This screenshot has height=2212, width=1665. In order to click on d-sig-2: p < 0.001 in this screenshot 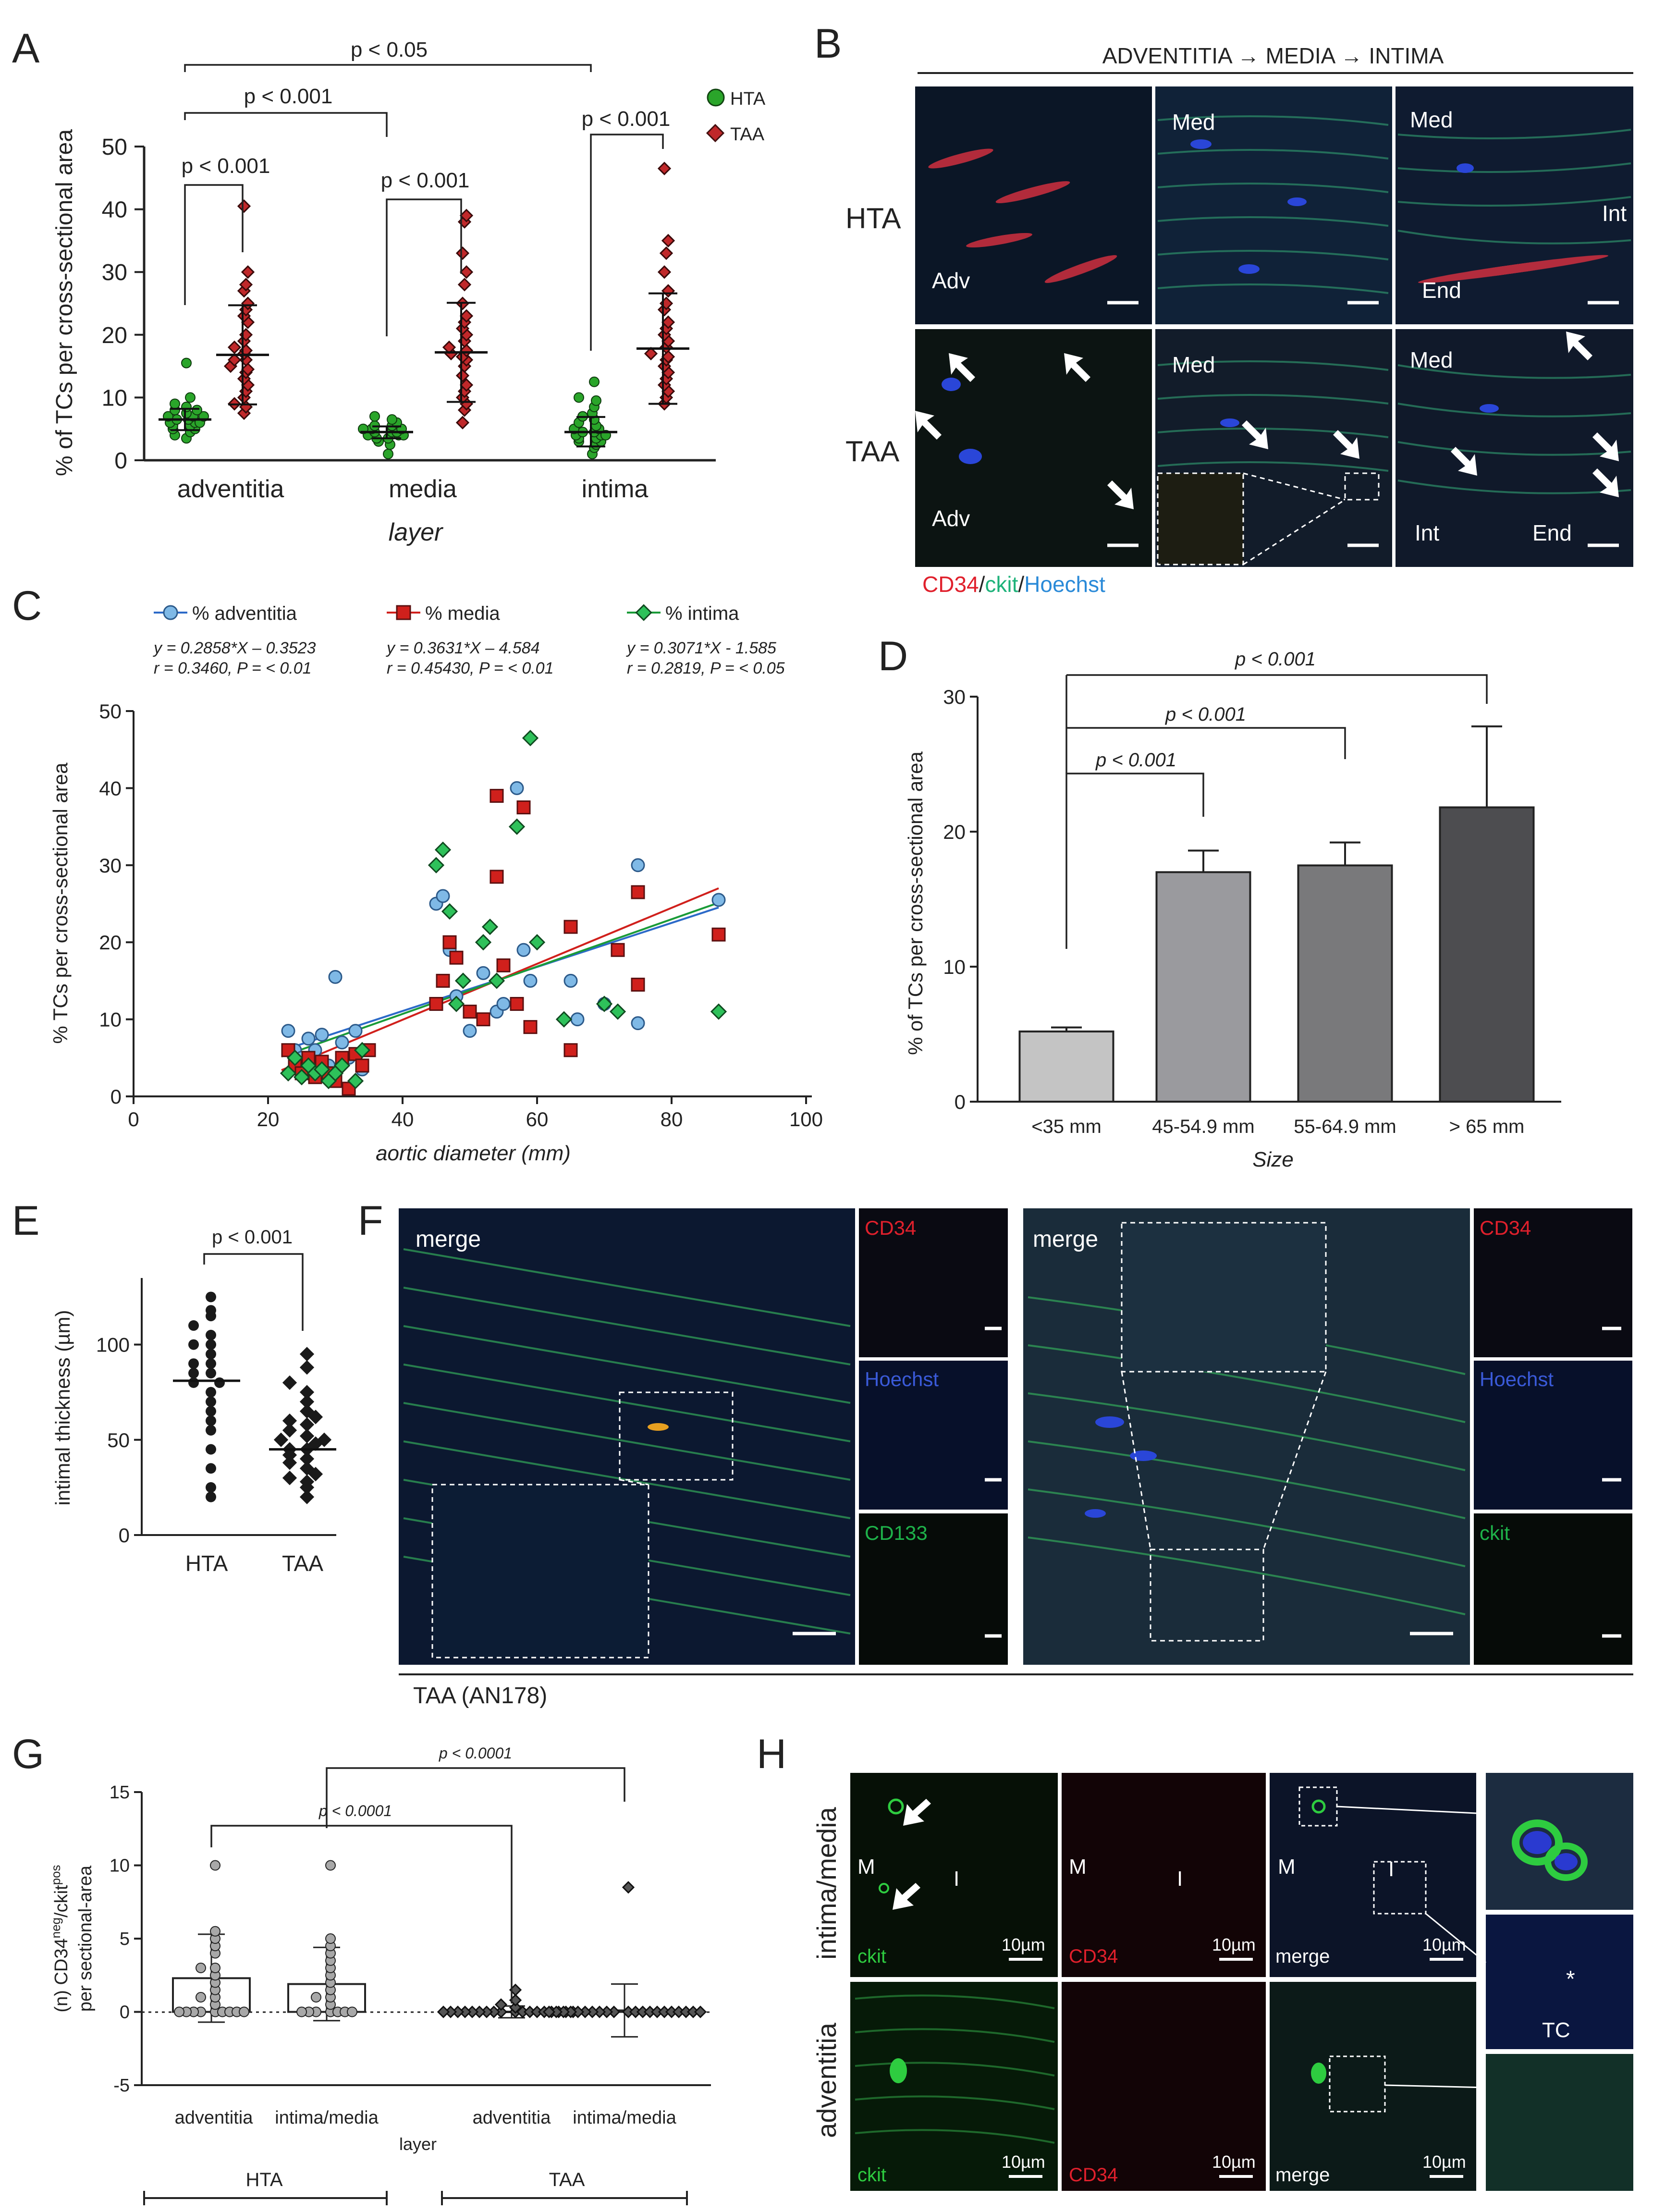, I will do `click(1205, 714)`.